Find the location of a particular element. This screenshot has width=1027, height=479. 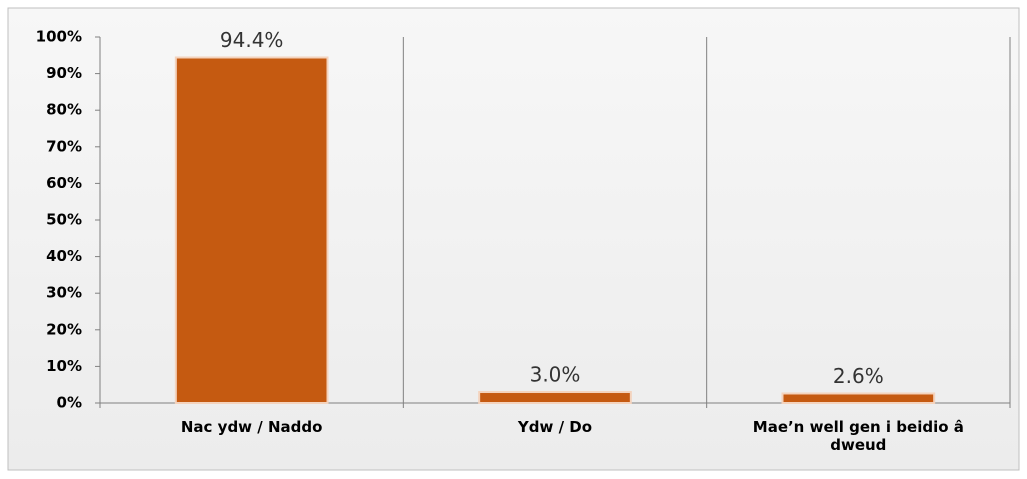

value-label: 3.0% is located at coordinates (555, 375).